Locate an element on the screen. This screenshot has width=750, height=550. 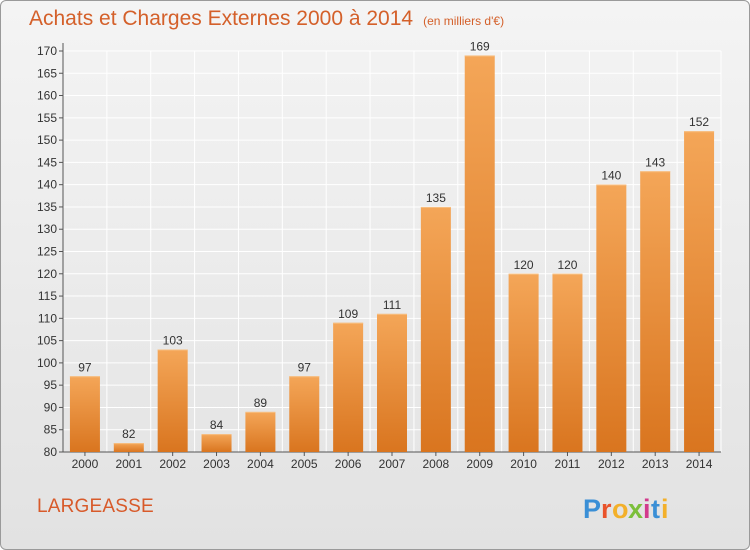
bar-2012 is located at coordinates (611, 318).